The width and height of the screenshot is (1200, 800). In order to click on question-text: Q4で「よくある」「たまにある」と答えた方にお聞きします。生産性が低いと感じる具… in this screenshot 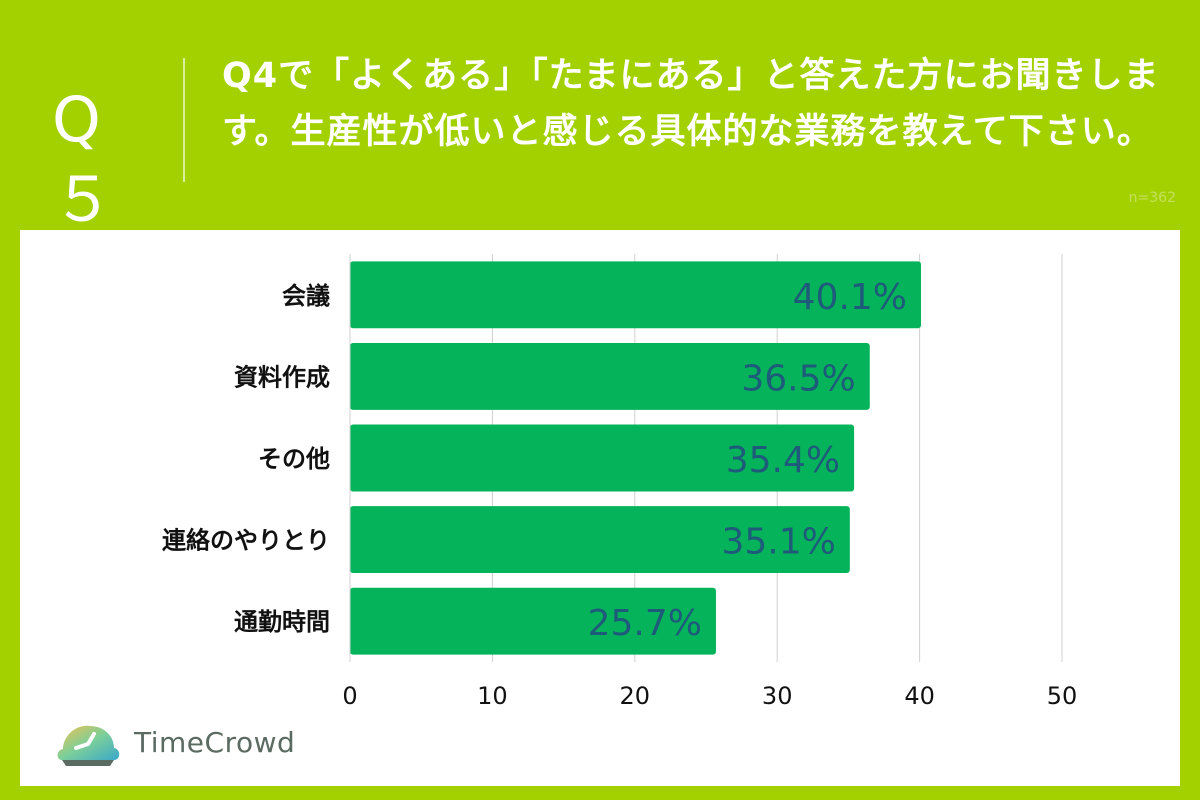, I will do `click(691, 104)`.